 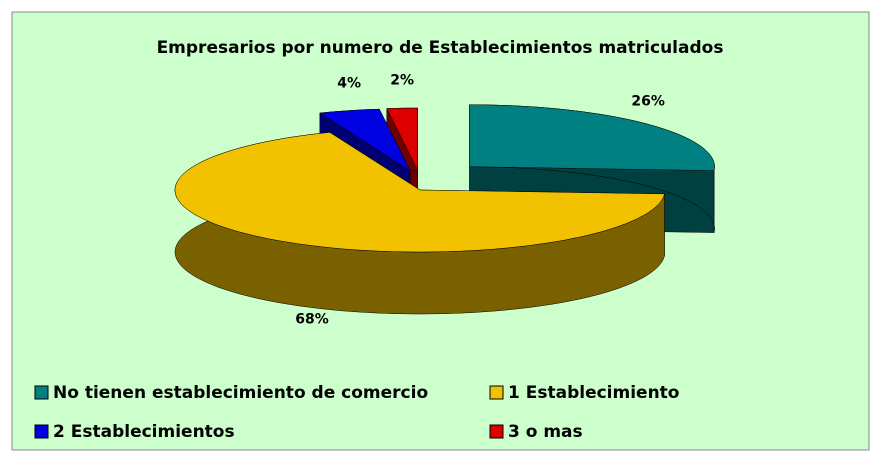 What do you see at coordinates (648, 102) in the screenshot?
I see `data-label: 26%` at bounding box center [648, 102].